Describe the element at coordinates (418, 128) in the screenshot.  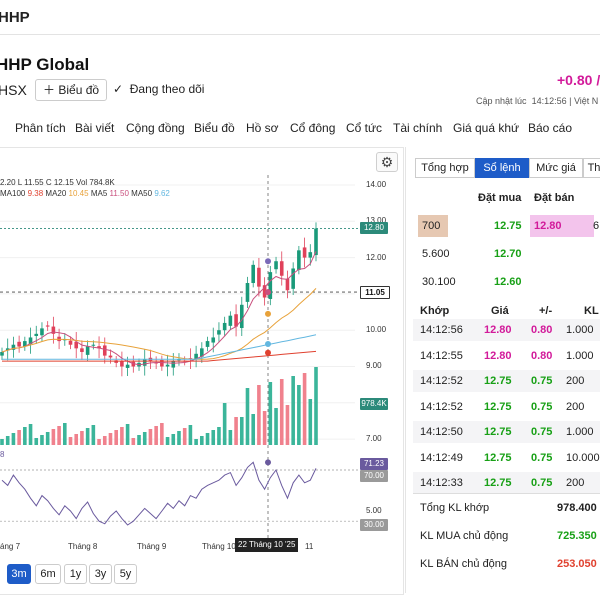
I see `nav-tai-chinh: Tài chính` at that location.